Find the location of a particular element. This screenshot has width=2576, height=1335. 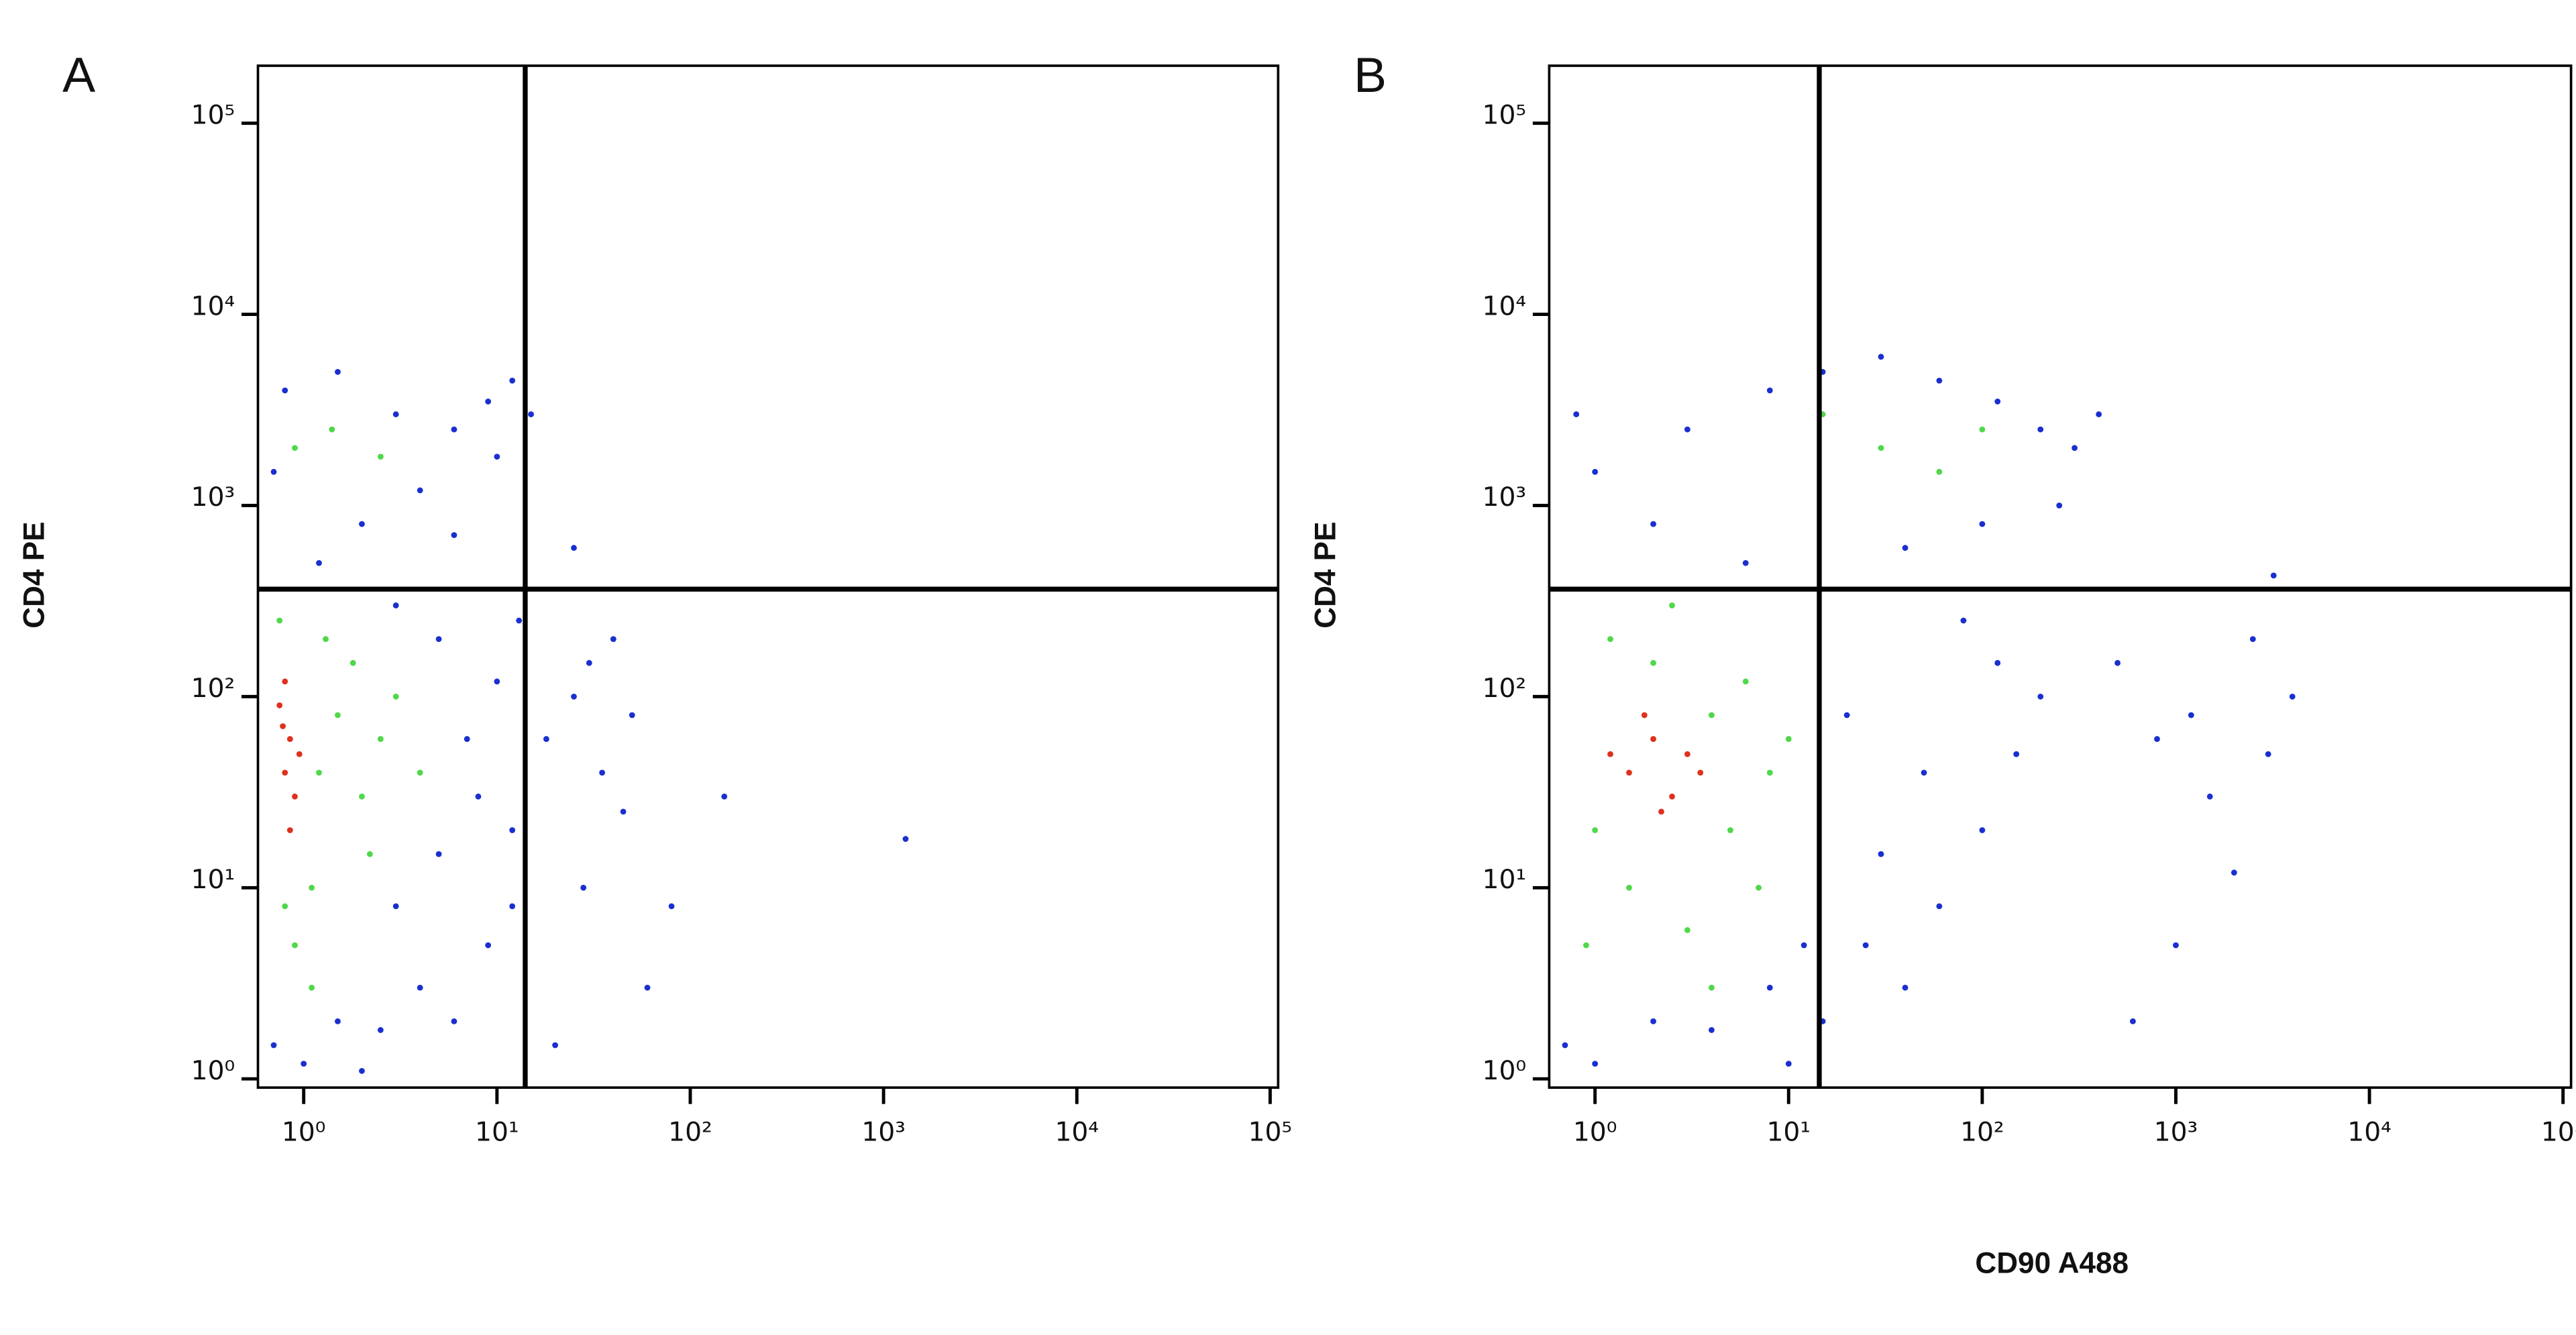

x-tick-label: 10⁴ is located at coordinates (2369, 1132).